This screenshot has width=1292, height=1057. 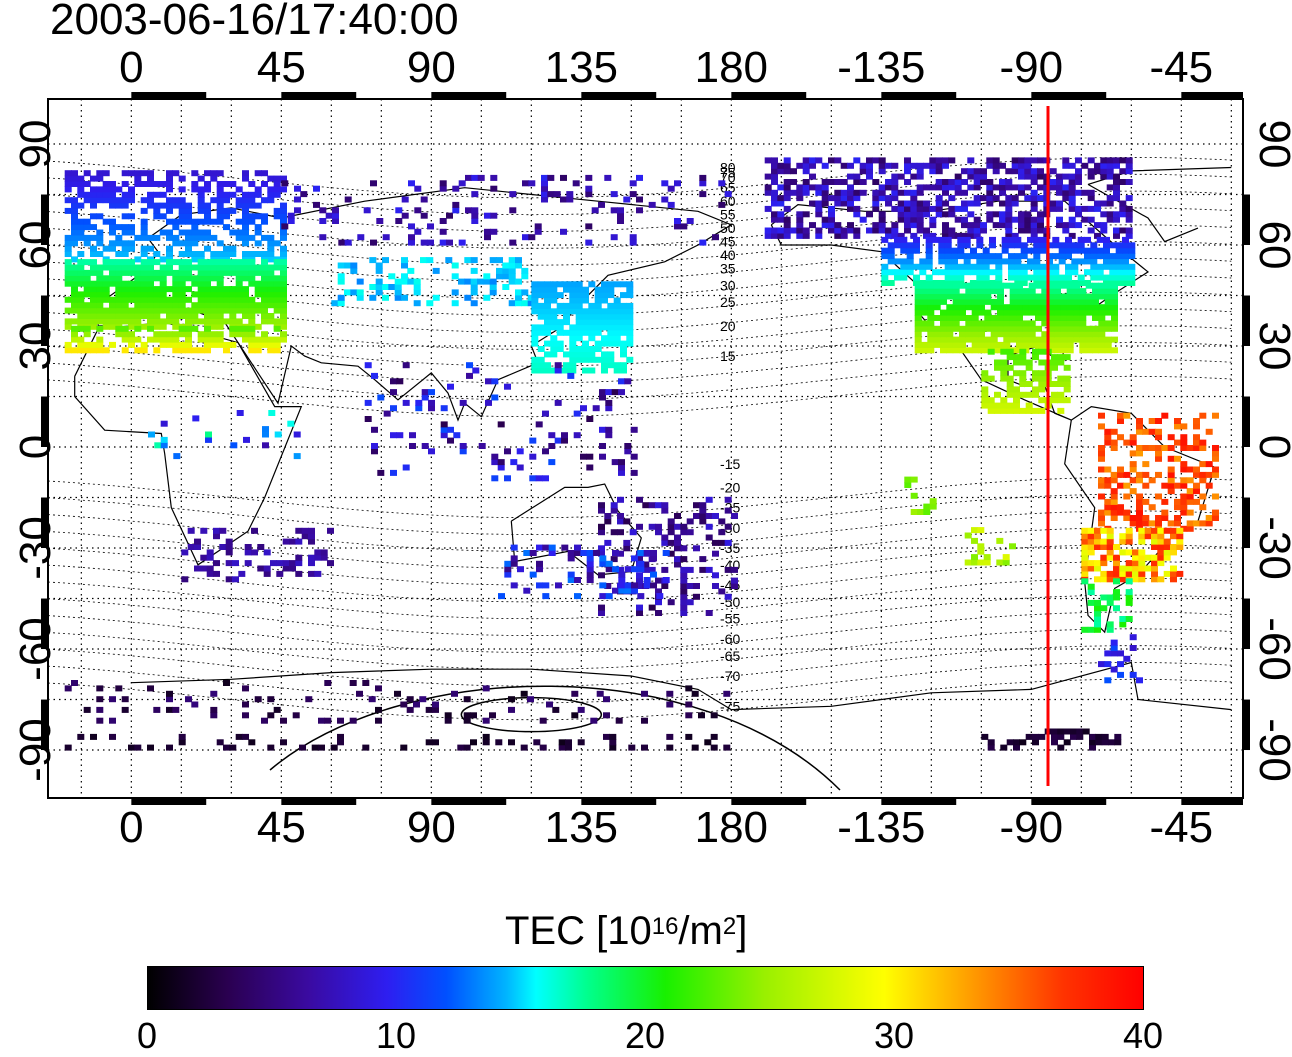 I want to click on colorbar-title-text: TEC [10, so click(x=578, y=931).